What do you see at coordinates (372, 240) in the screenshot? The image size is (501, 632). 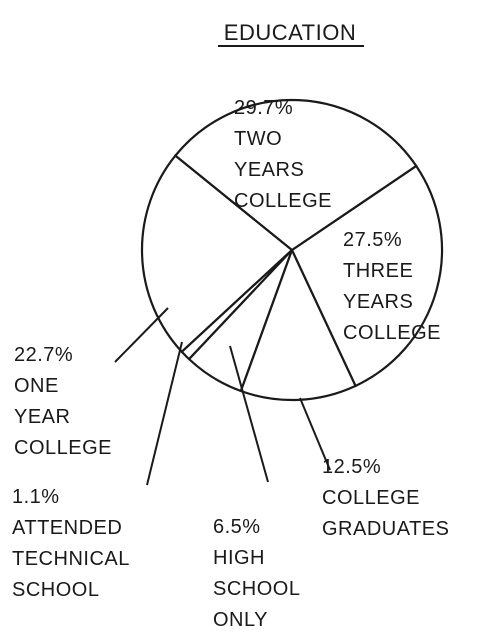 I see `value-label: 27.5%` at bounding box center [372, 240].